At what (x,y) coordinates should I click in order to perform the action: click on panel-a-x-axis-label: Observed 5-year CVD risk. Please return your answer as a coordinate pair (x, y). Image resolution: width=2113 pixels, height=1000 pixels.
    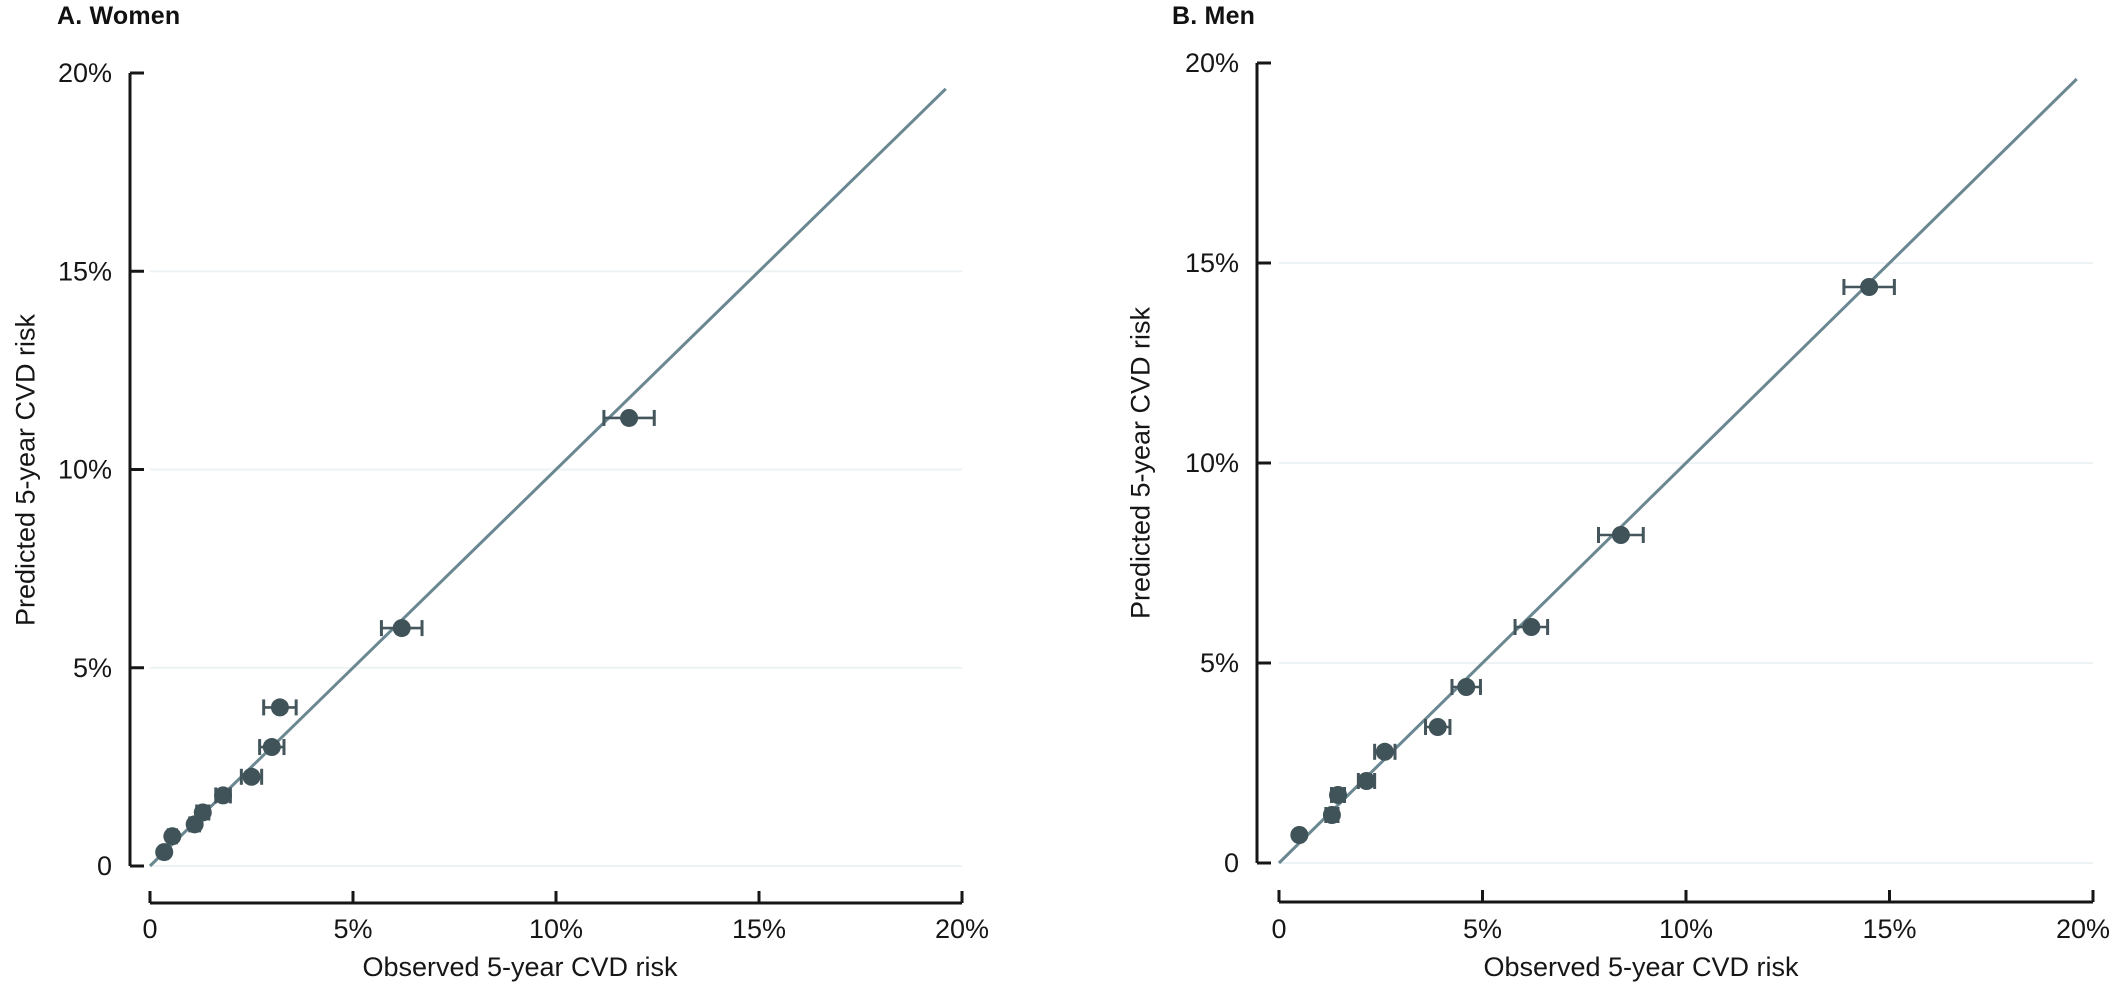
    Looking at the image, I should click on (520, 967).